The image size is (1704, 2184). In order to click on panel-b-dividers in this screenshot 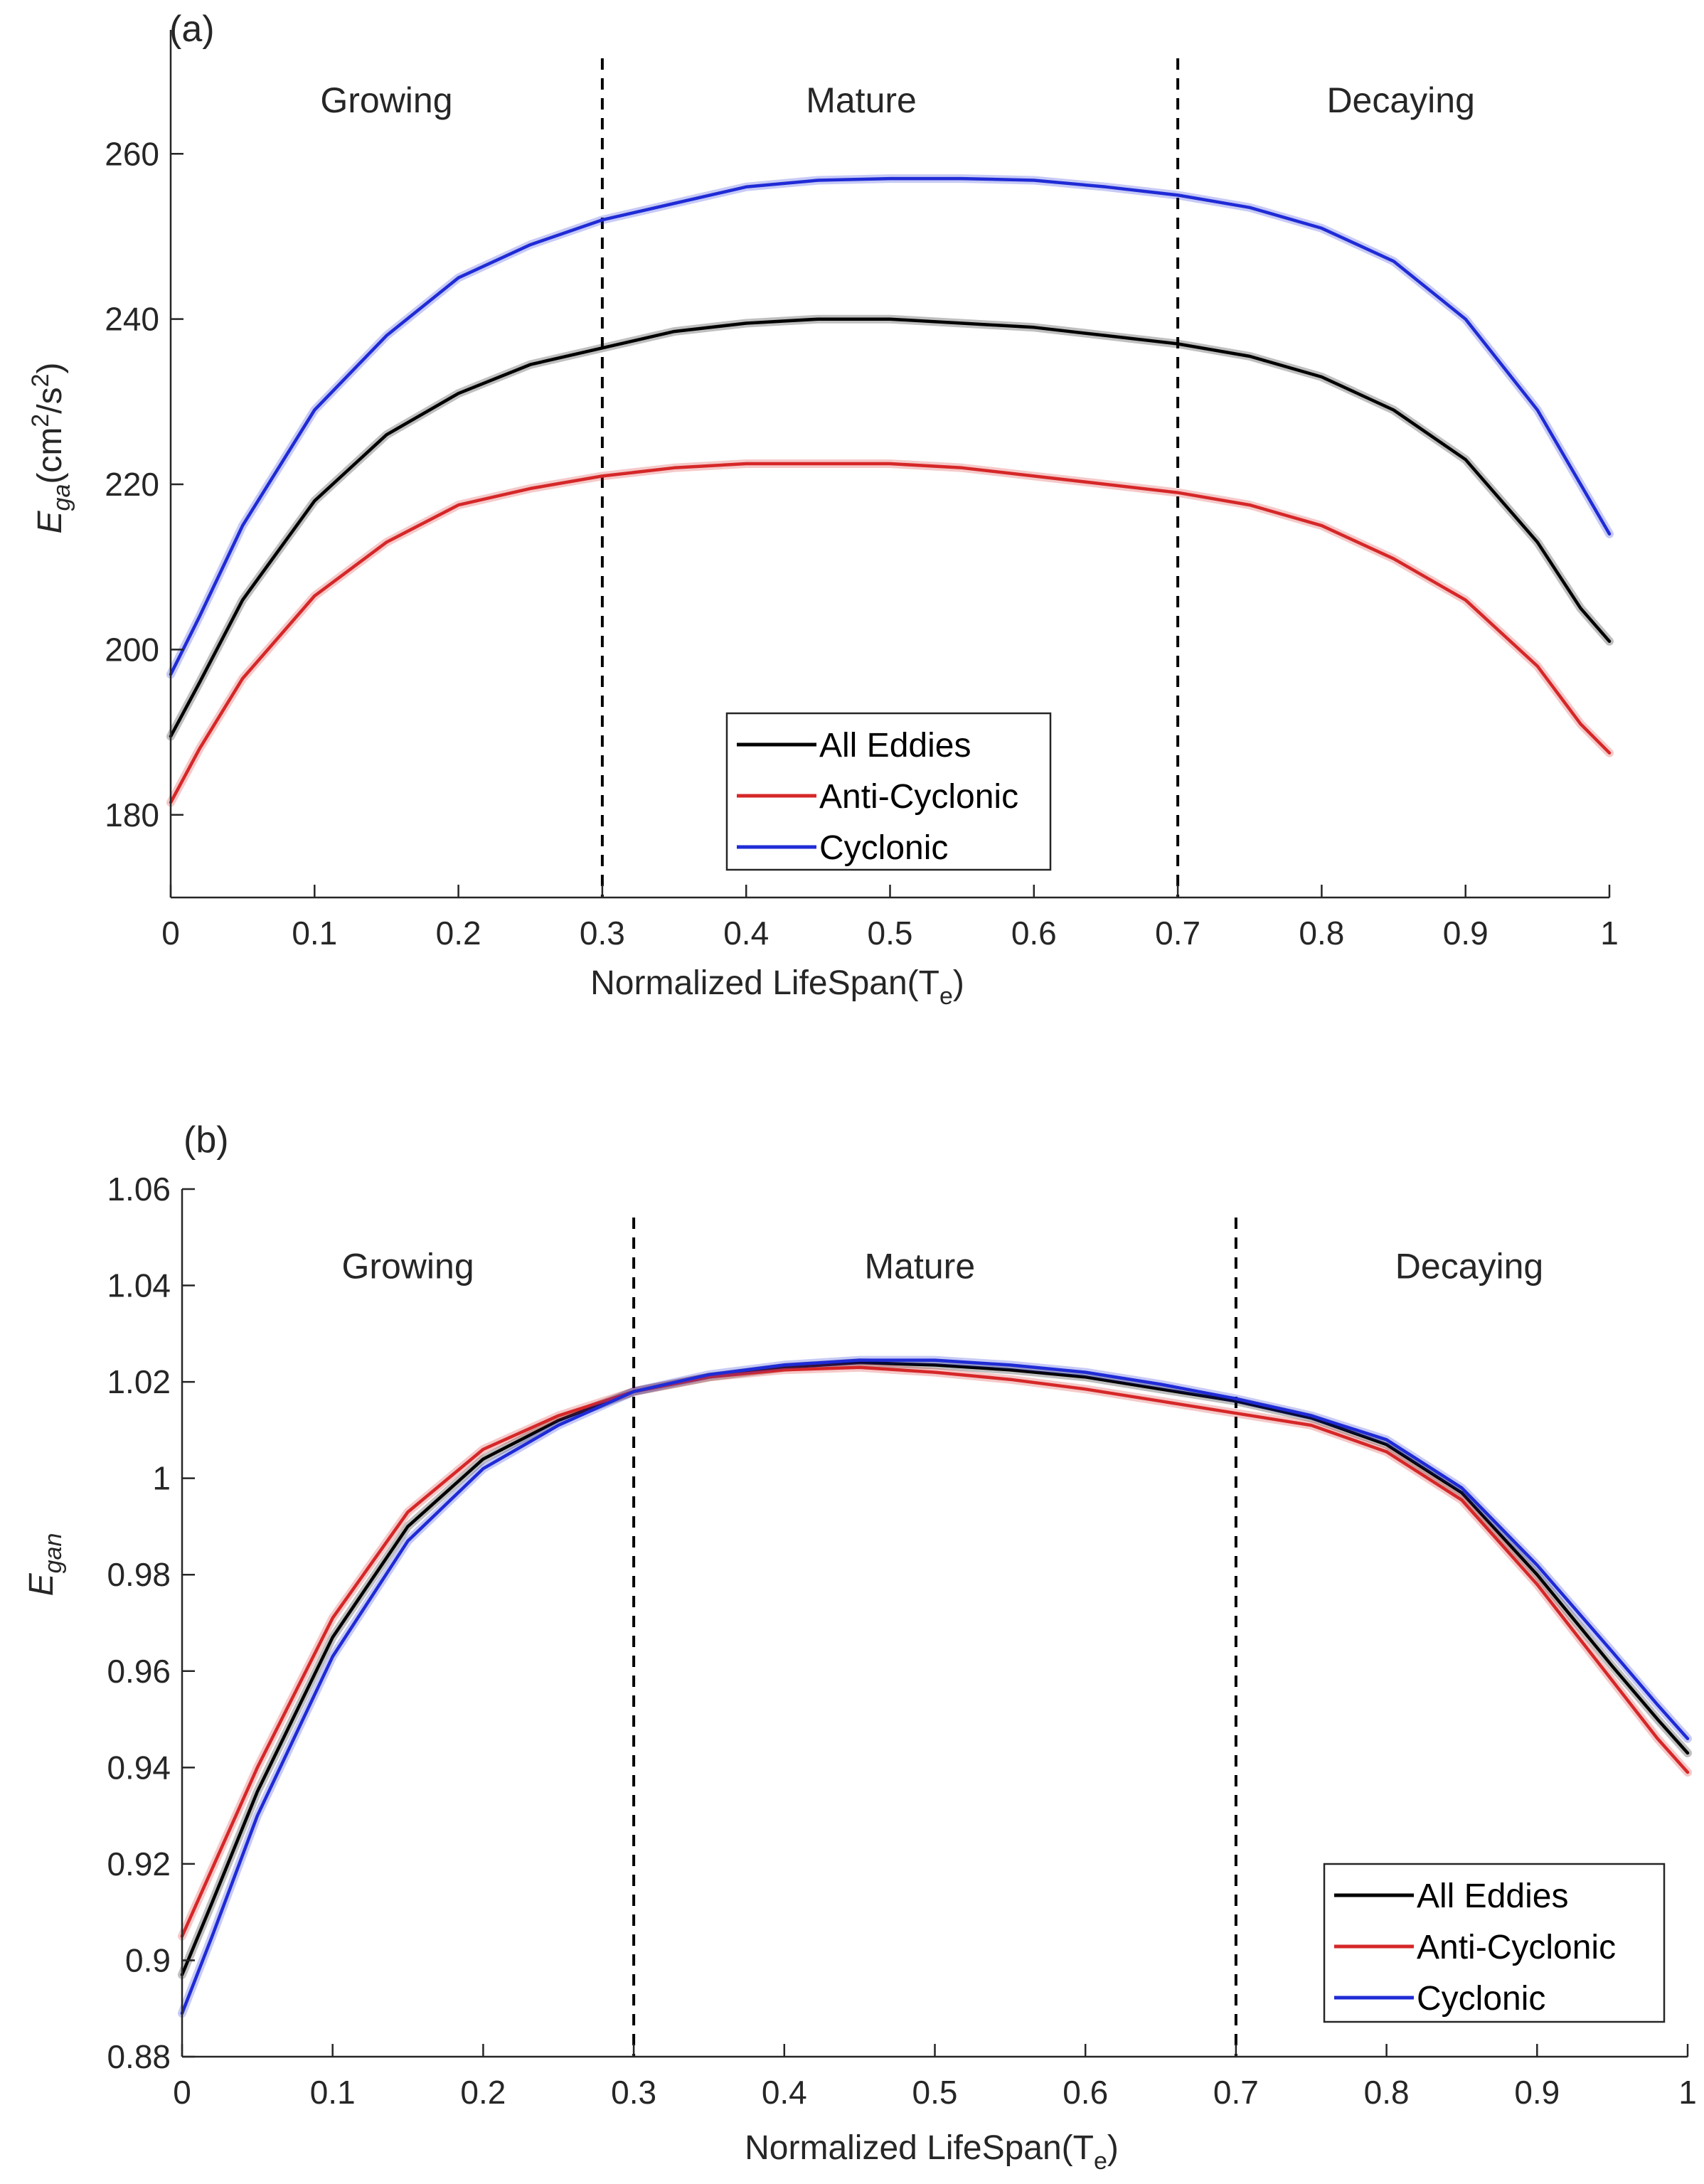, I will do `click(934, 1637)`.